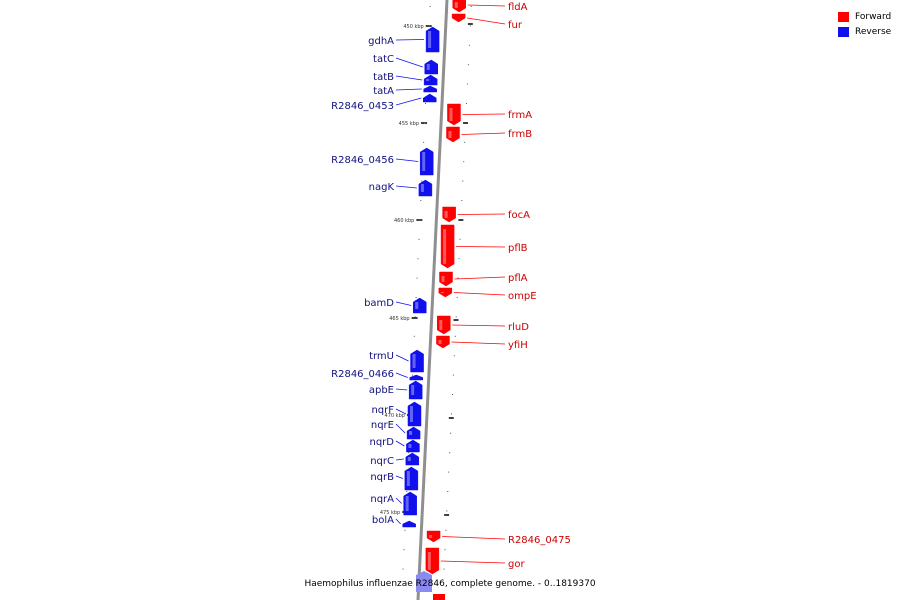 The width and height of the screenshot is (900, 600). What do you see at coordinates (401, 188) in the screenshot?
I see `gene-nagK: nagK` at bounding box center [401, 188].